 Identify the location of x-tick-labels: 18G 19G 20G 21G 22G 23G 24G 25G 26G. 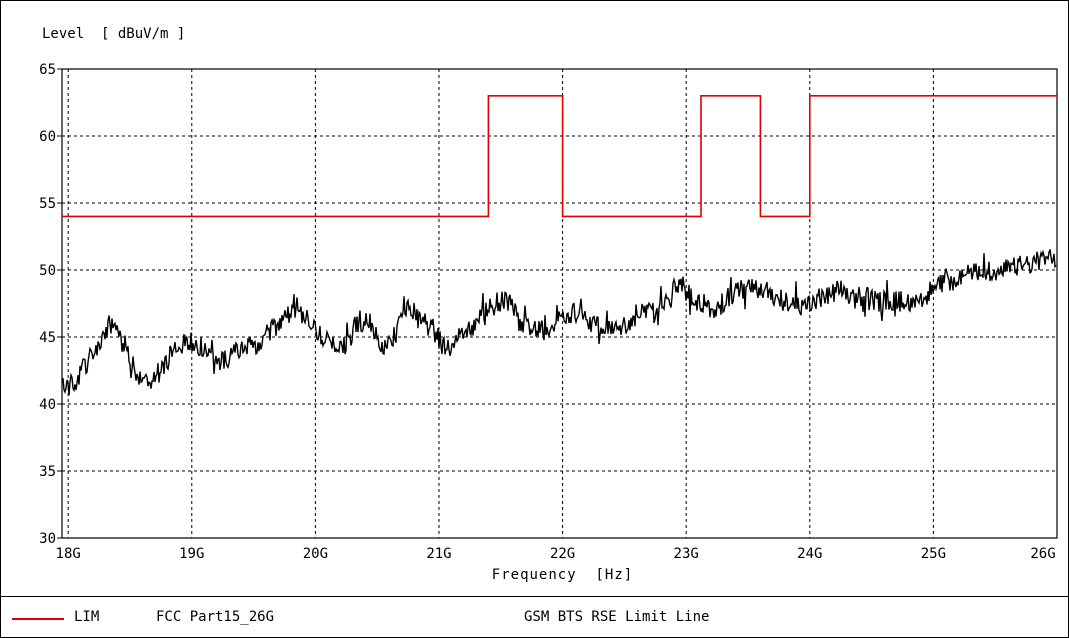
(556, 554).